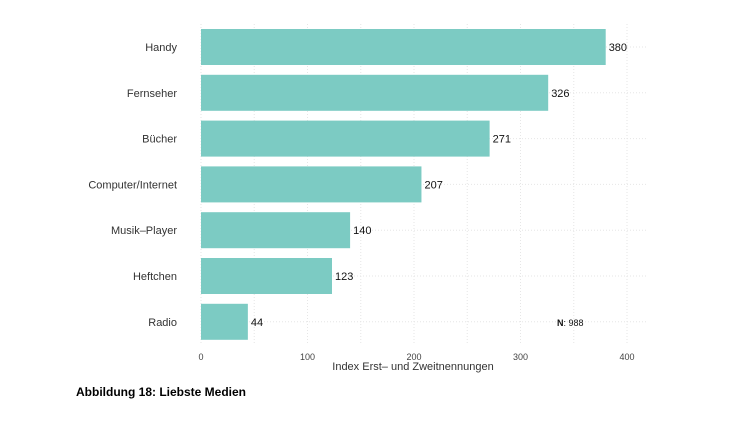 The image size is (750, 432). I want to click on value-label-fernseher: 326, so click(560, 94).